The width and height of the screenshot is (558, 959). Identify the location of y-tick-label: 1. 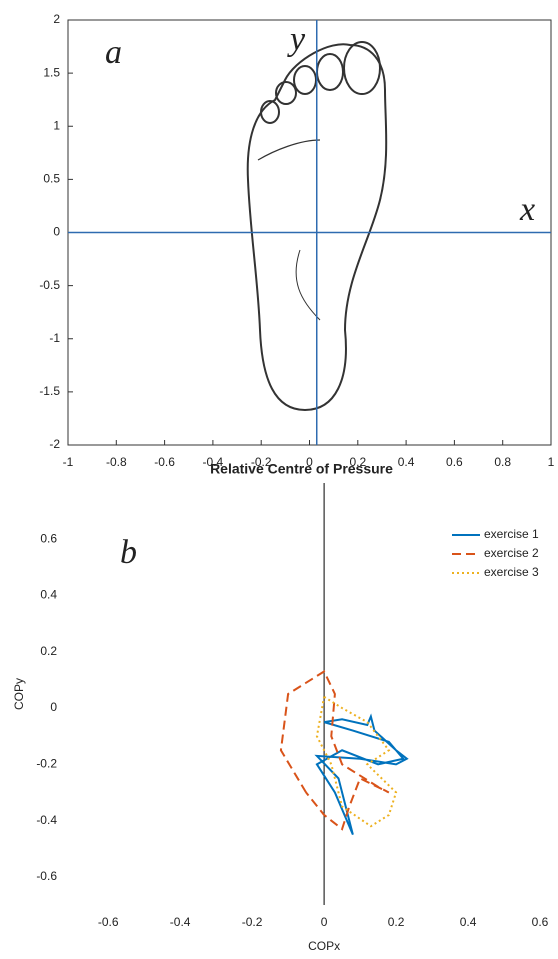
(56, 125).